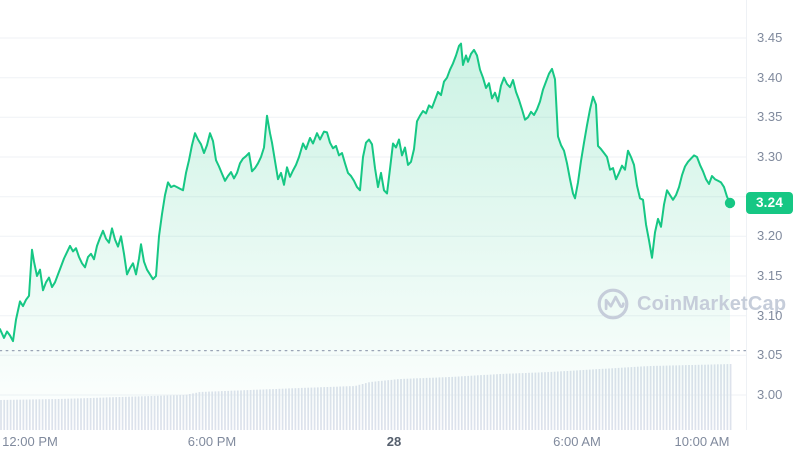  Describe the element at coordinates (712, 303) in the screenshot. I see `watermark-text: CoinMarketCap` at that location.